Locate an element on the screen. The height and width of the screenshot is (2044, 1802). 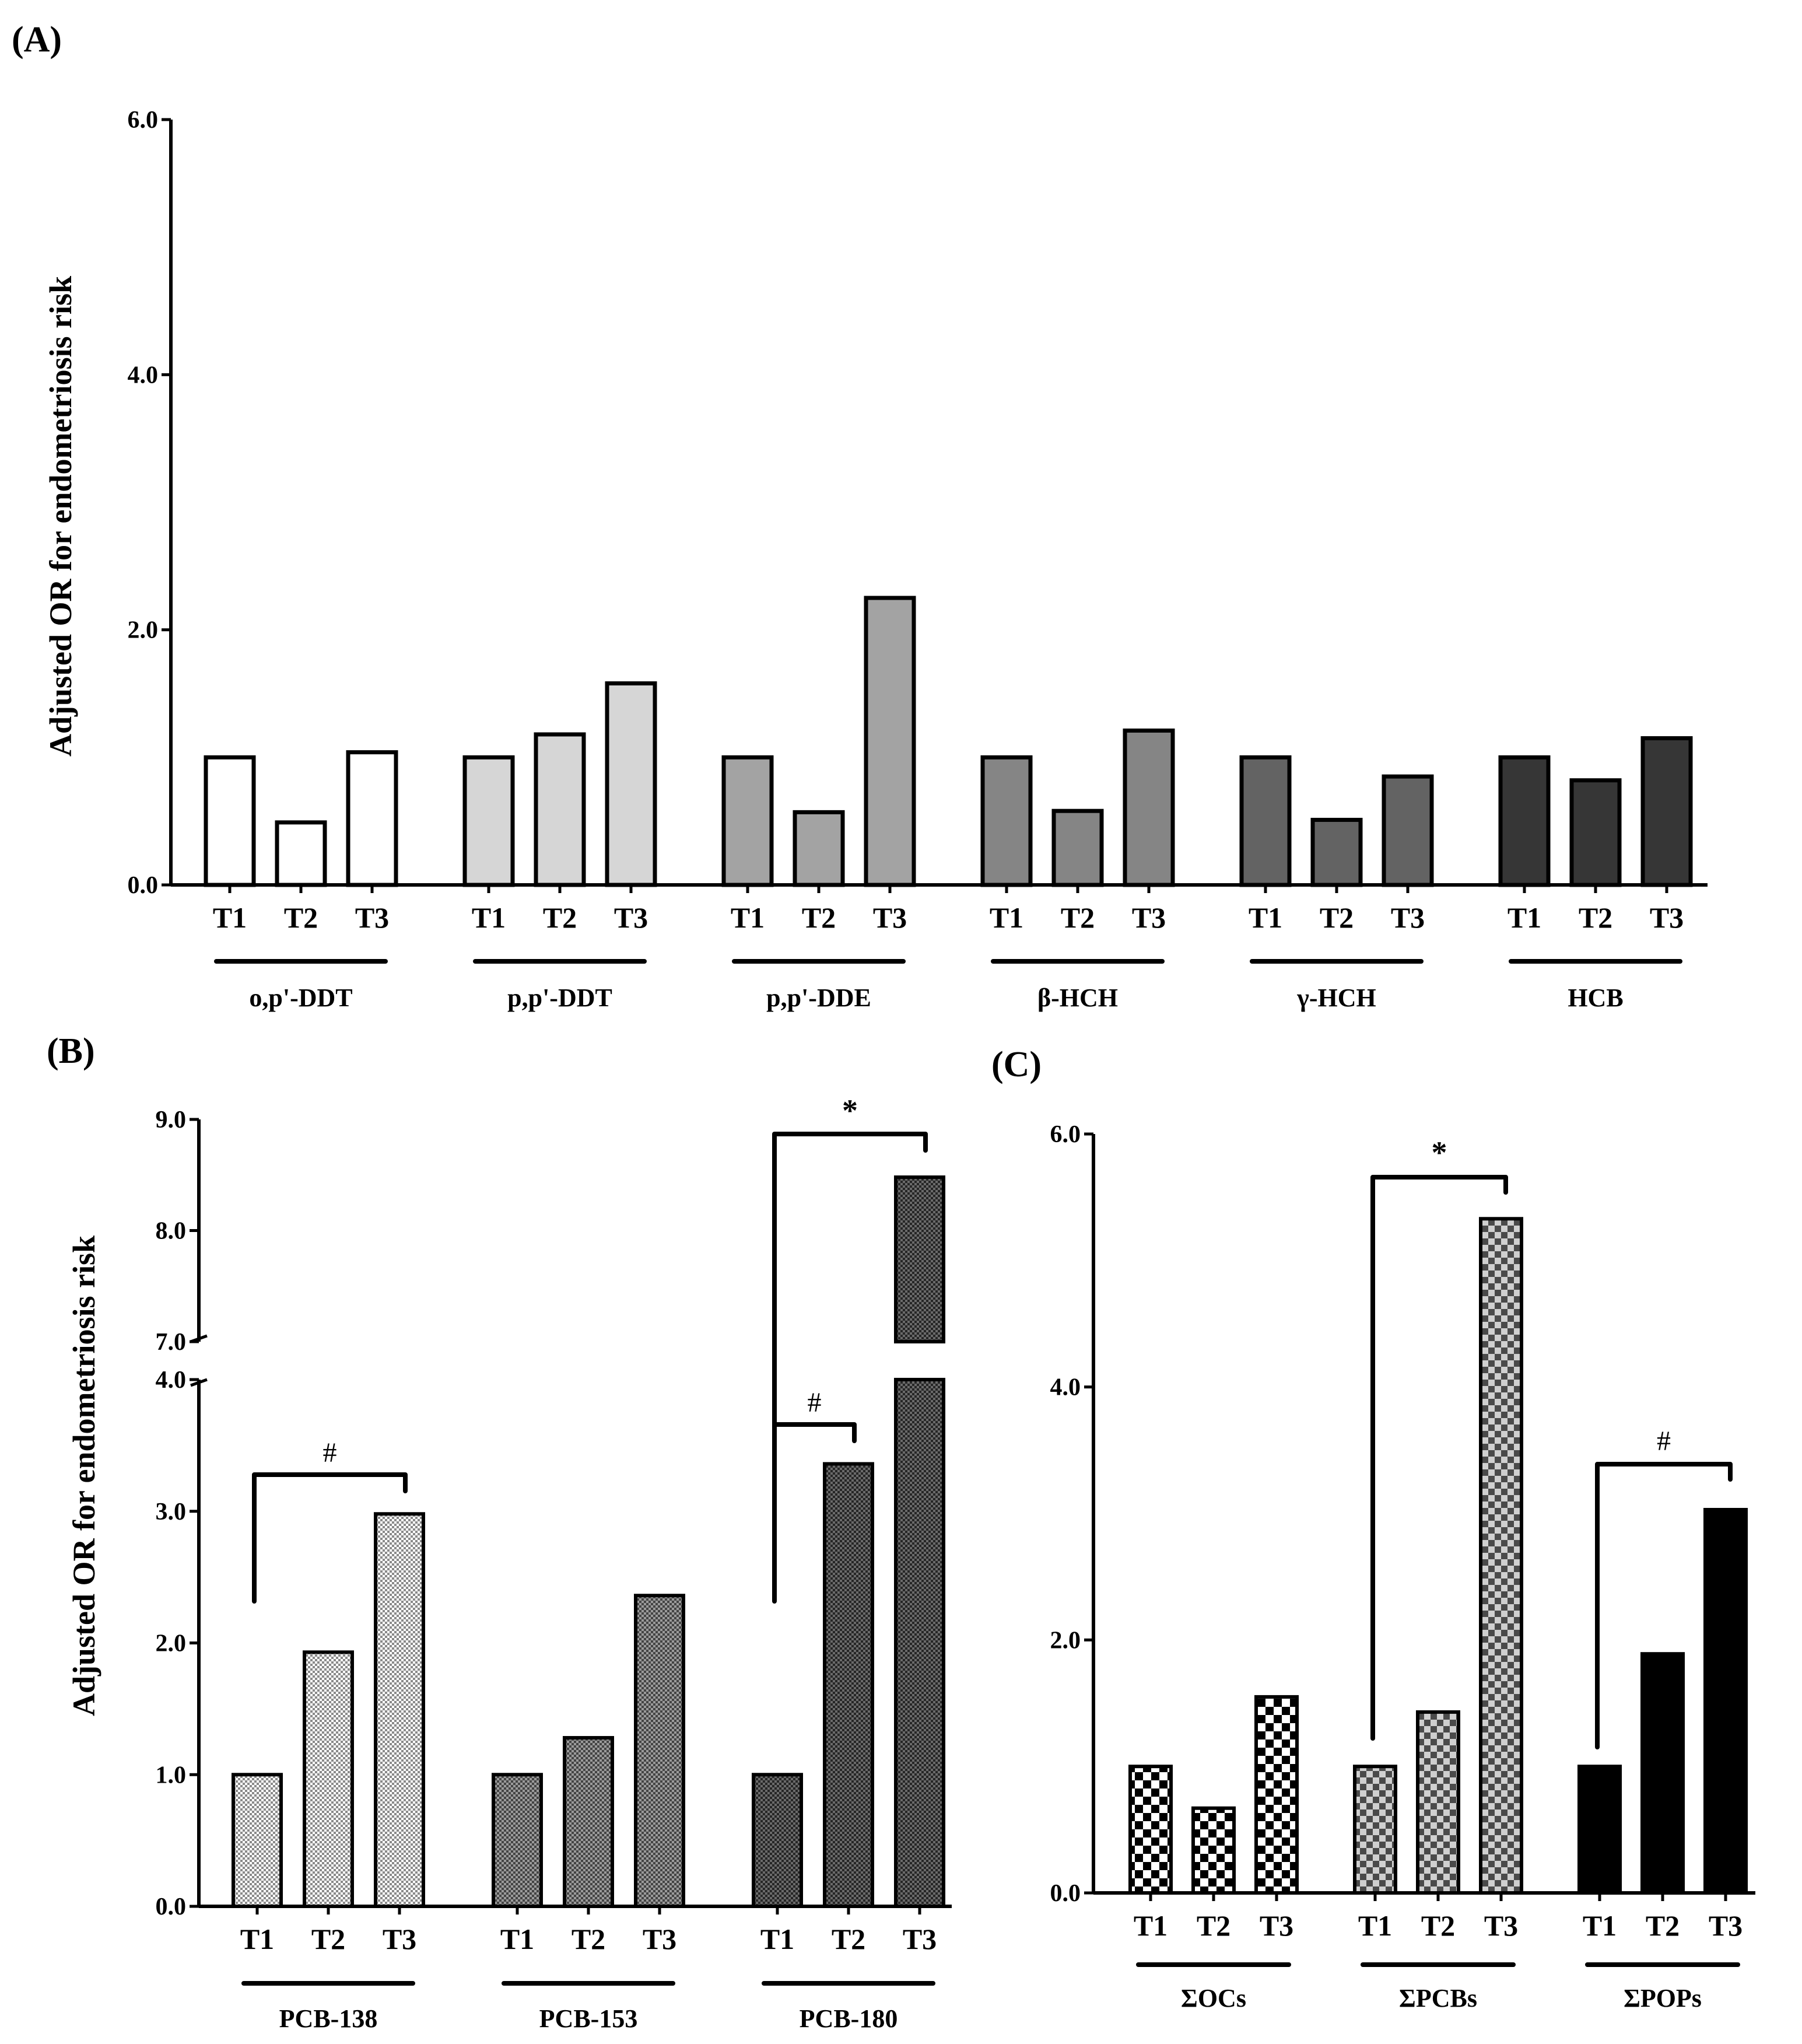
panel-b-y-tick-label: 7.0 is located at coordinates (171, 1342).